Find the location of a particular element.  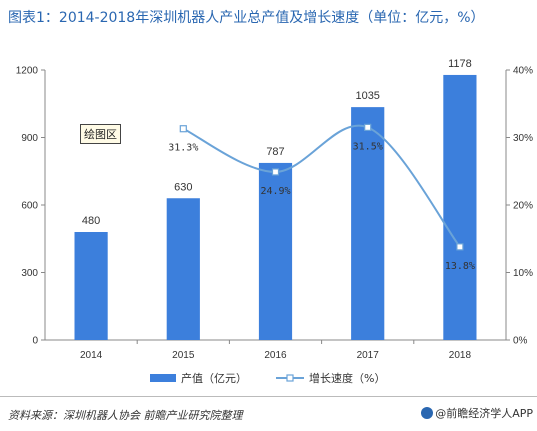

bar-value-label: 787 is located at coordinates (275, 152).